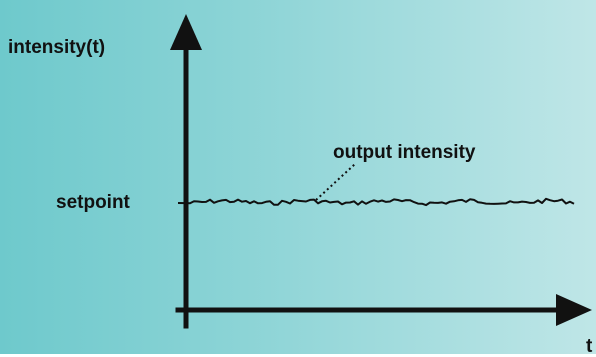 This screenshot has width=596, height=357. What do you see at coordinates (404, 152) in the screenshot?
I see `output-intensity-annotation: output intensity` at bounding box center [404, 152].